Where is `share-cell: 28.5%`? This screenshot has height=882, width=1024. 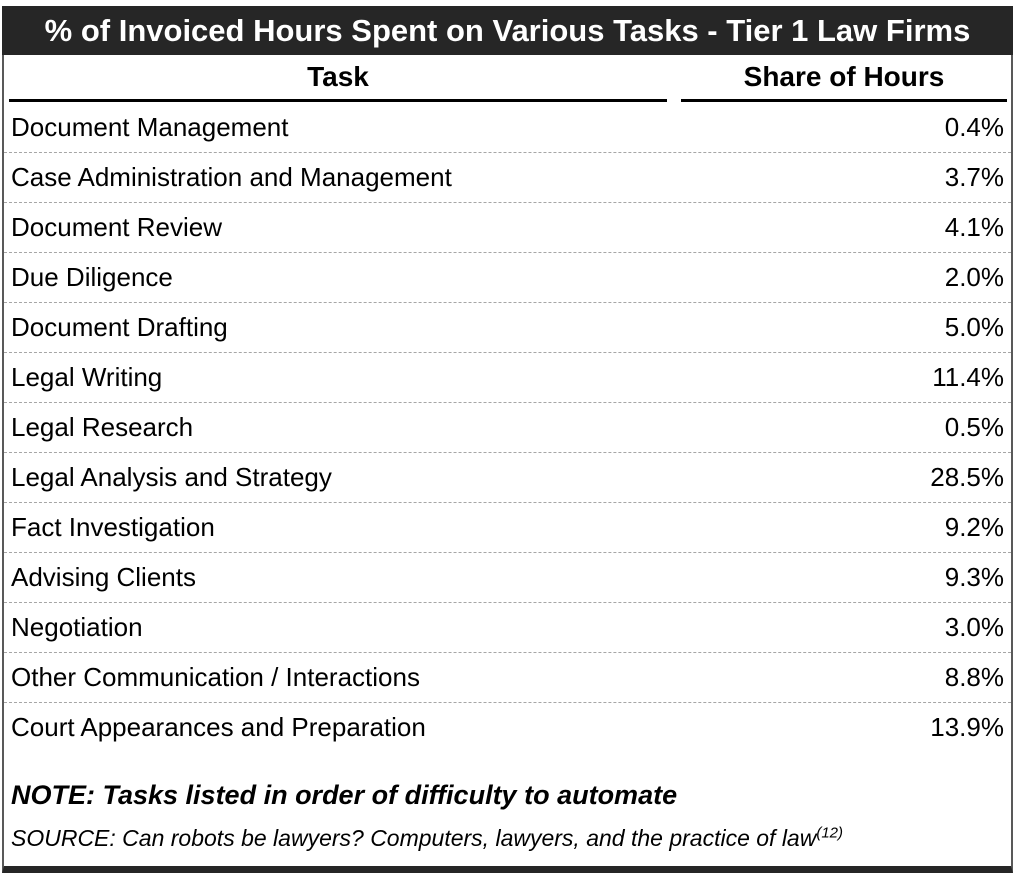
share-cell: 28.5% is located at coordinates (967, 477).